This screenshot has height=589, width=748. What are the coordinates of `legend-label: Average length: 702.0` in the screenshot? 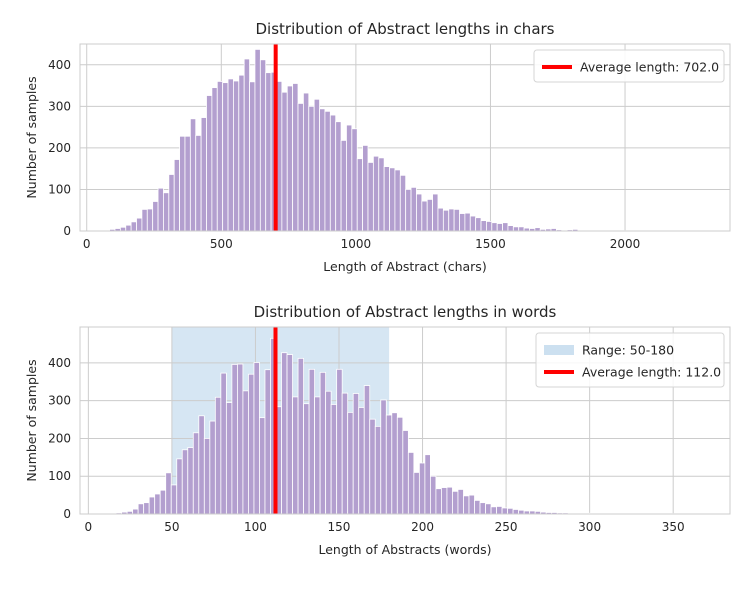 It's located at (649, 67).